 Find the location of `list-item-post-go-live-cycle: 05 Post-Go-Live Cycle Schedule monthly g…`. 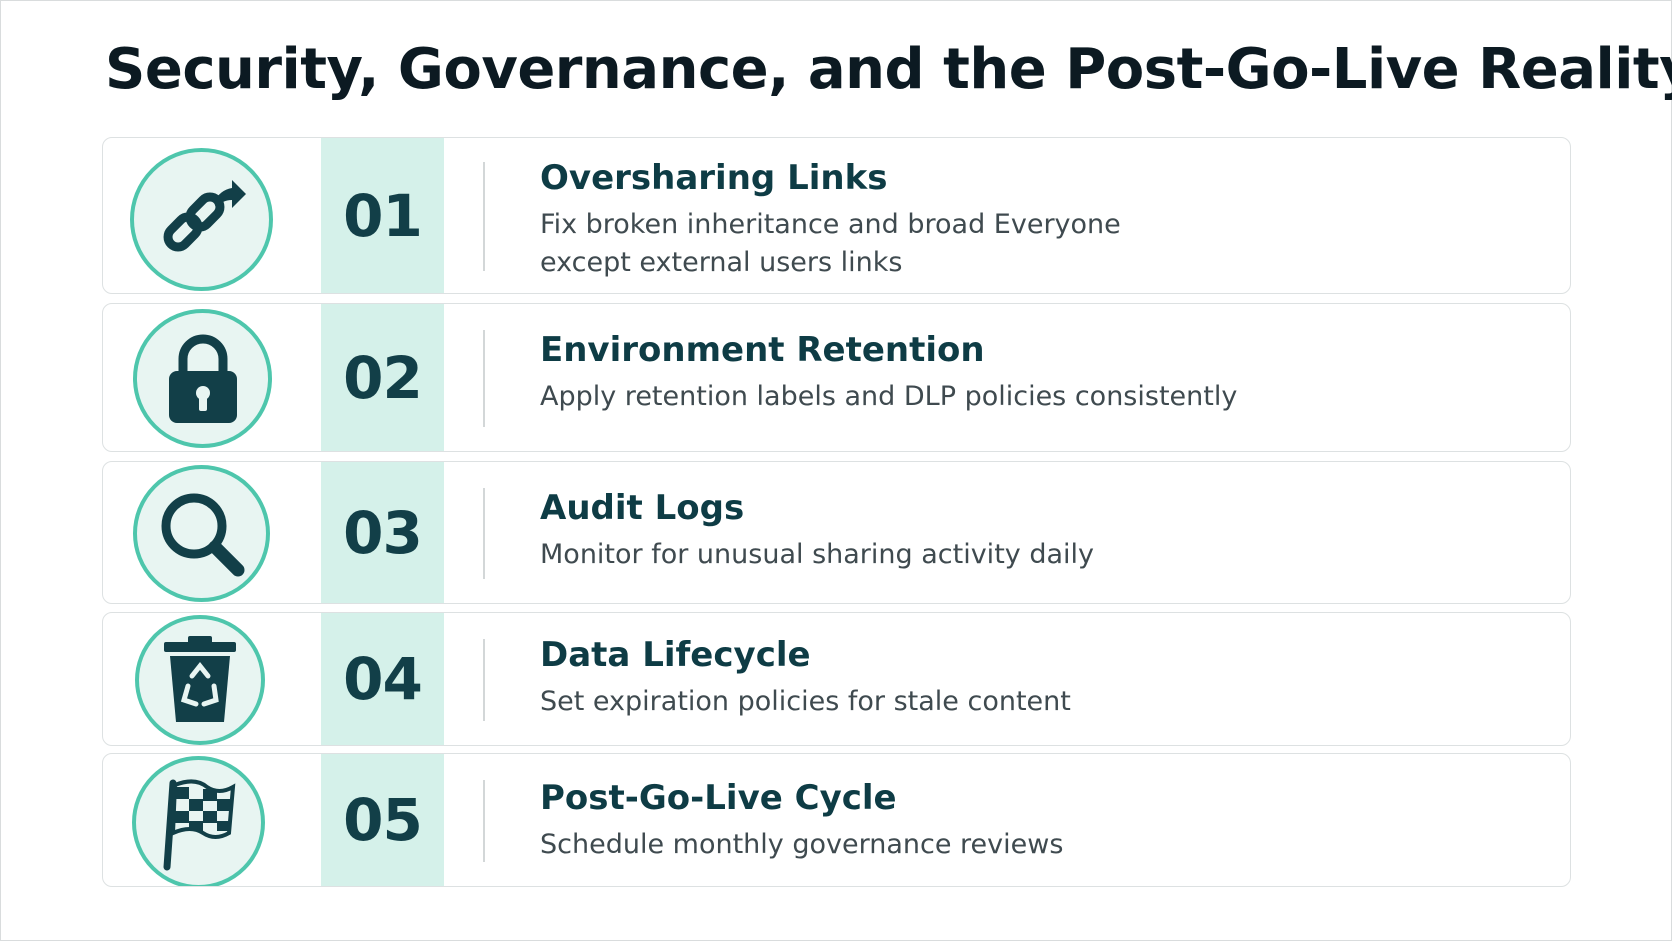

list-item-post-go-live-cycle: 05 Post-Go-Live Cycle Schedule monthly g… is located at coordinates (836, 820).